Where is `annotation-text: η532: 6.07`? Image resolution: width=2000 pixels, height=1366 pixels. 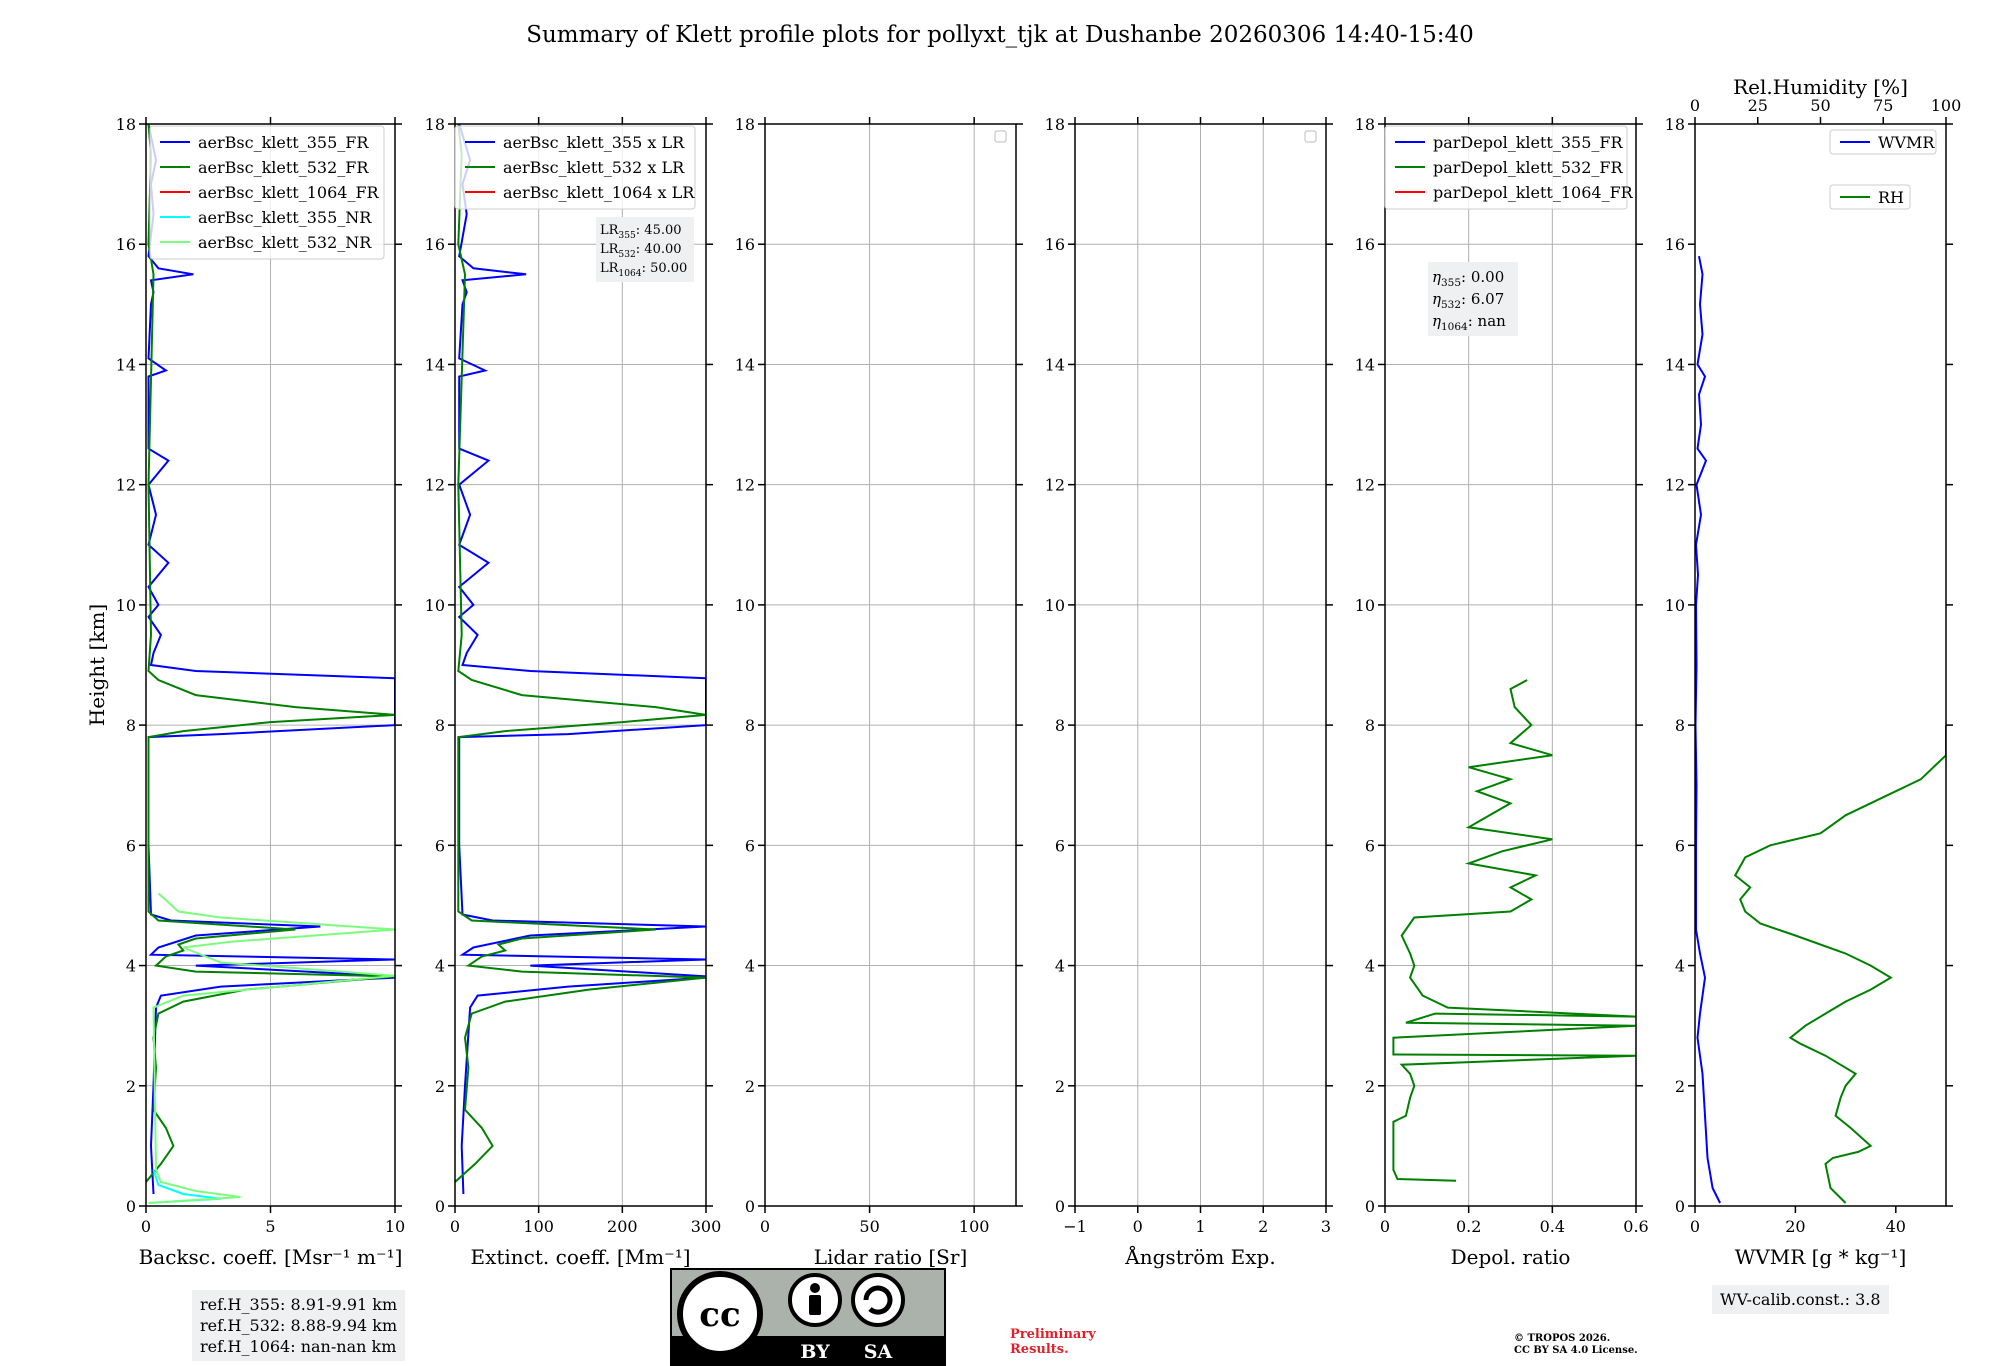
annotation-text: η532: 6.07 is located at coordinates (1468, 300).